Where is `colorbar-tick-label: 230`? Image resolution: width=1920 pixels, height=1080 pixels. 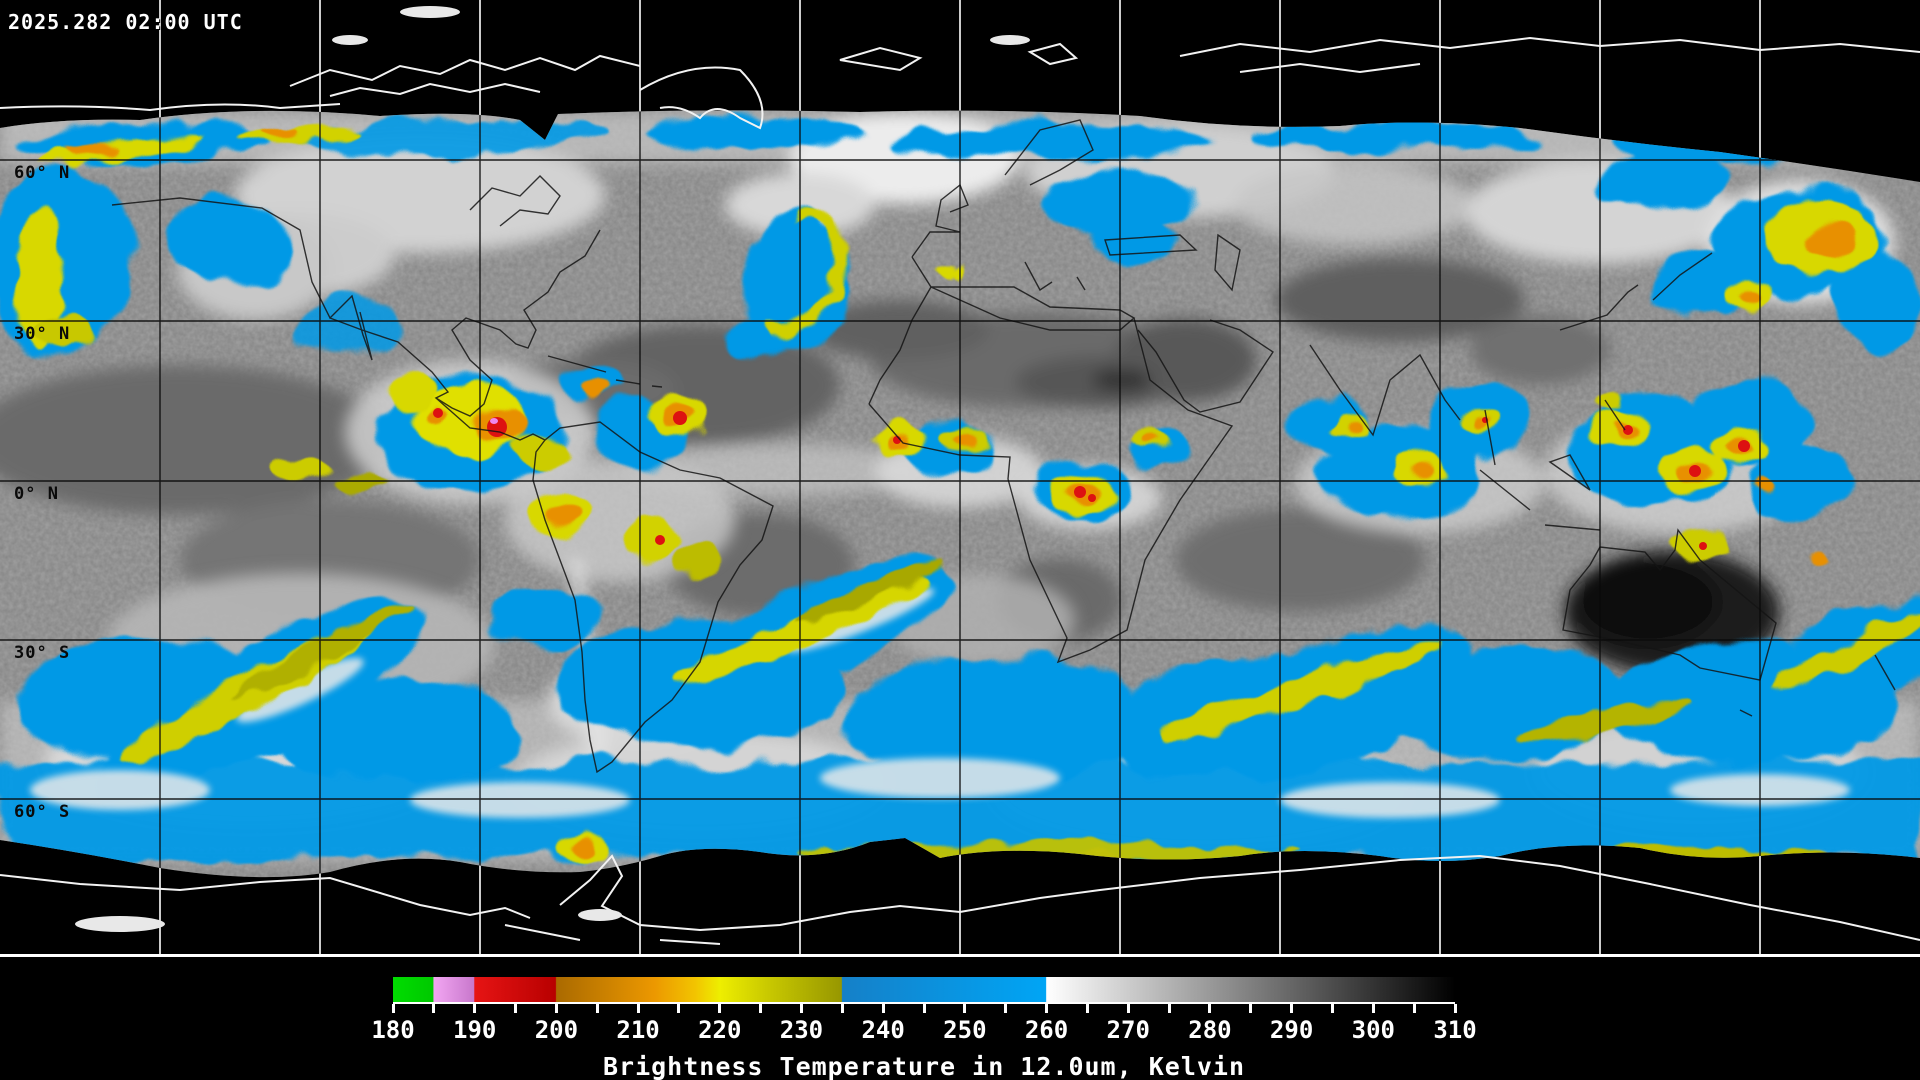 colorbar-tick-label: 230 is located at coordinates (801, 1030).